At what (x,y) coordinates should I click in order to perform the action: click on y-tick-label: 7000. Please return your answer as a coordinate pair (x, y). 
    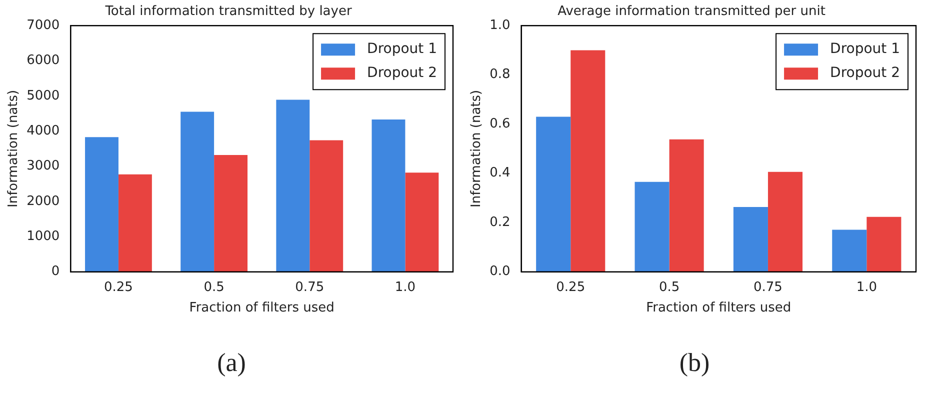
    Looking at the image, I should click on (43, 25).